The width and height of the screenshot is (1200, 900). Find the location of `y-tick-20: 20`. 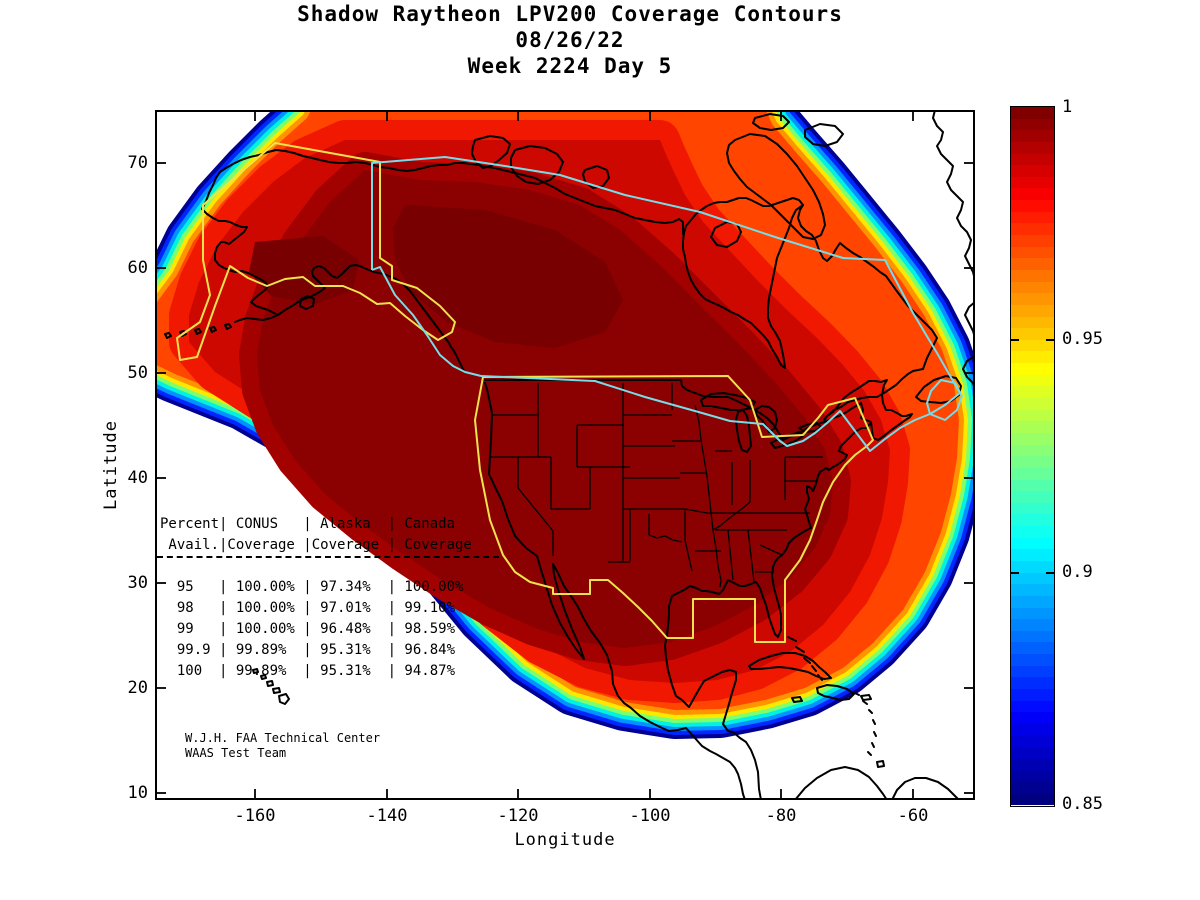

y-tick-20: 20 is located at coordinates (137, 688).